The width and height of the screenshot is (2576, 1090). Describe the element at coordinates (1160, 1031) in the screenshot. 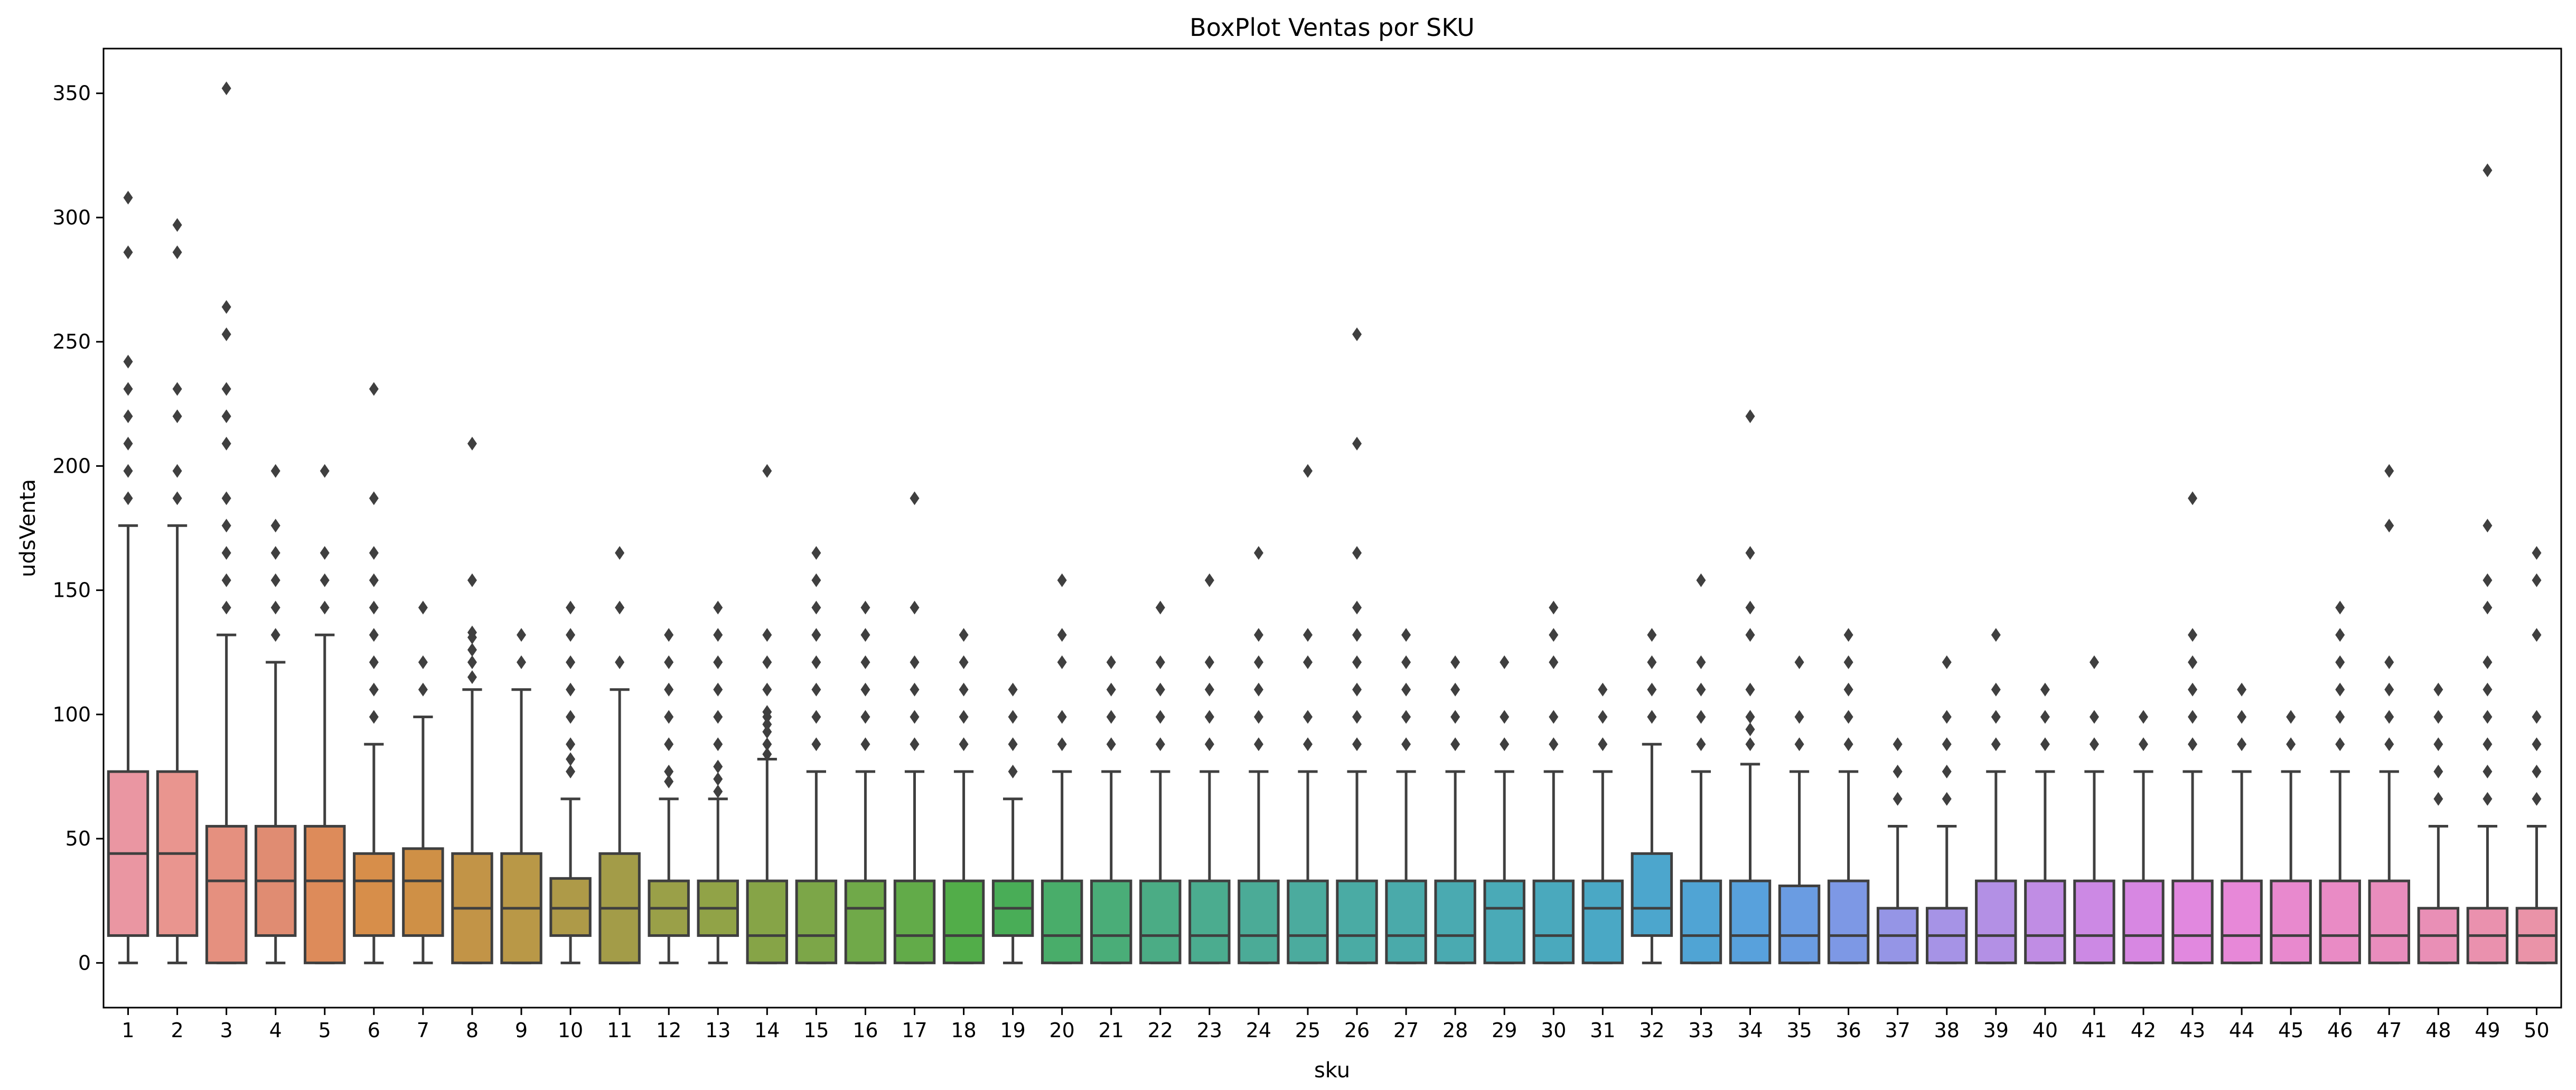

I see `x-tick-label: 22` at that location.